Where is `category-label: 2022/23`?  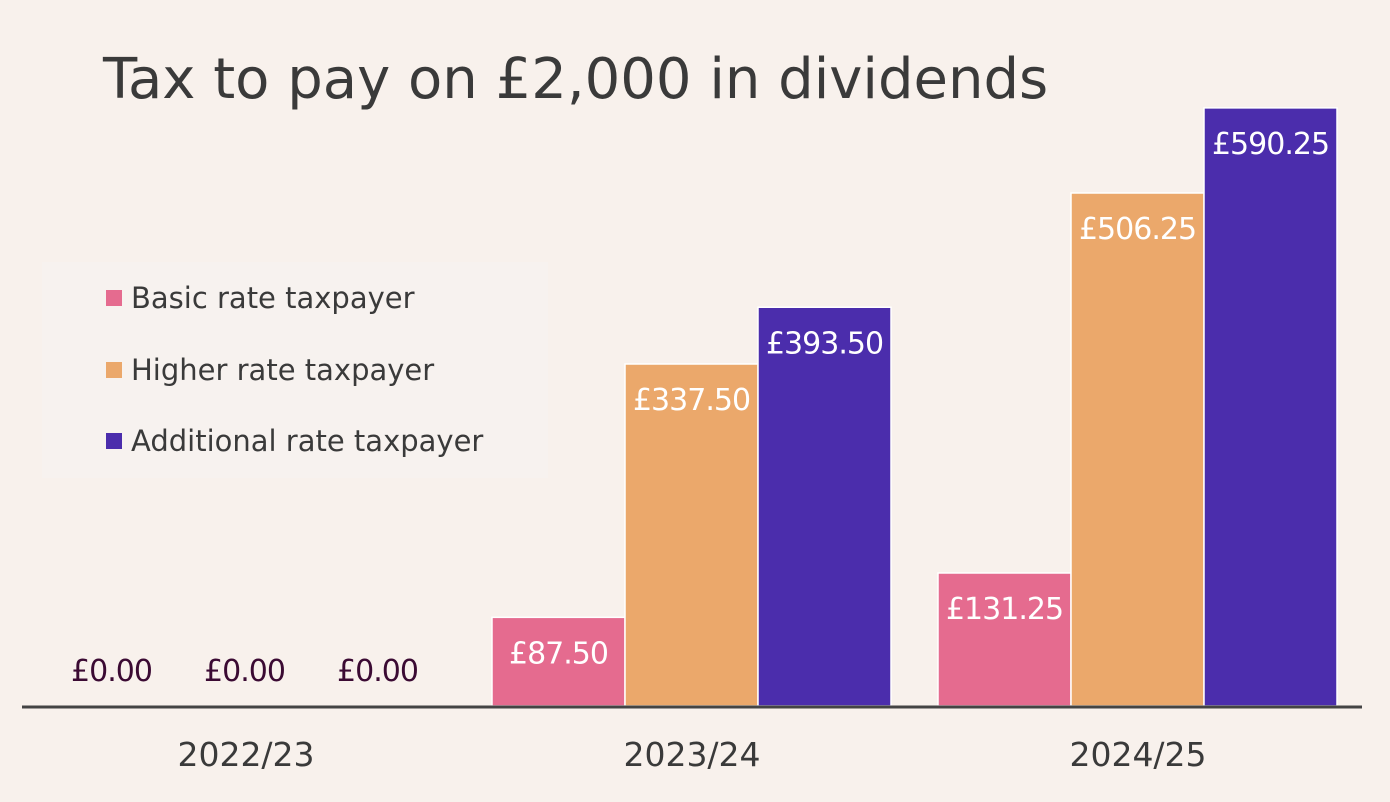 category-label: 2022/23 is located at coordinates (245, 754).